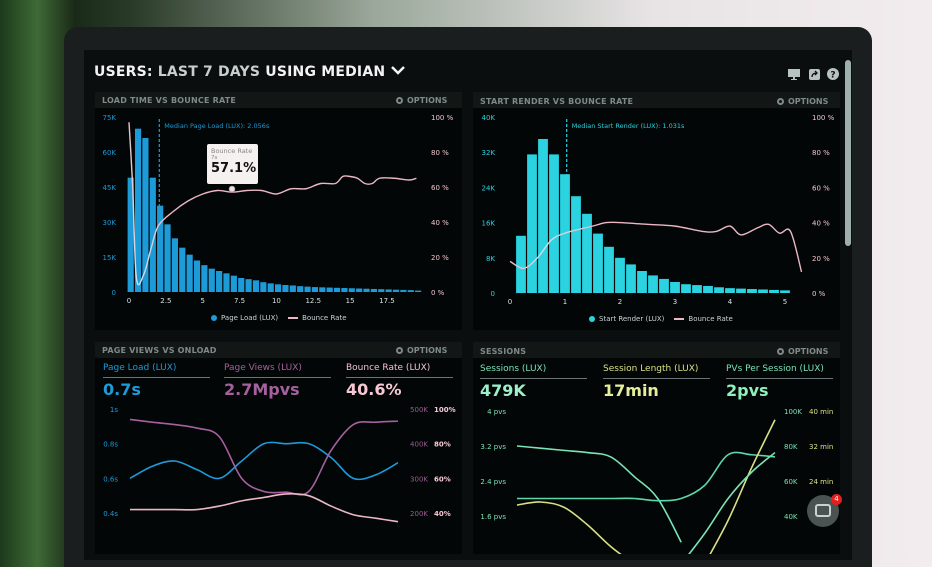  Describe the element at coordinates (651, 369) in the screenshot. I see `stat-label: Session Length (LUX)` at that location.